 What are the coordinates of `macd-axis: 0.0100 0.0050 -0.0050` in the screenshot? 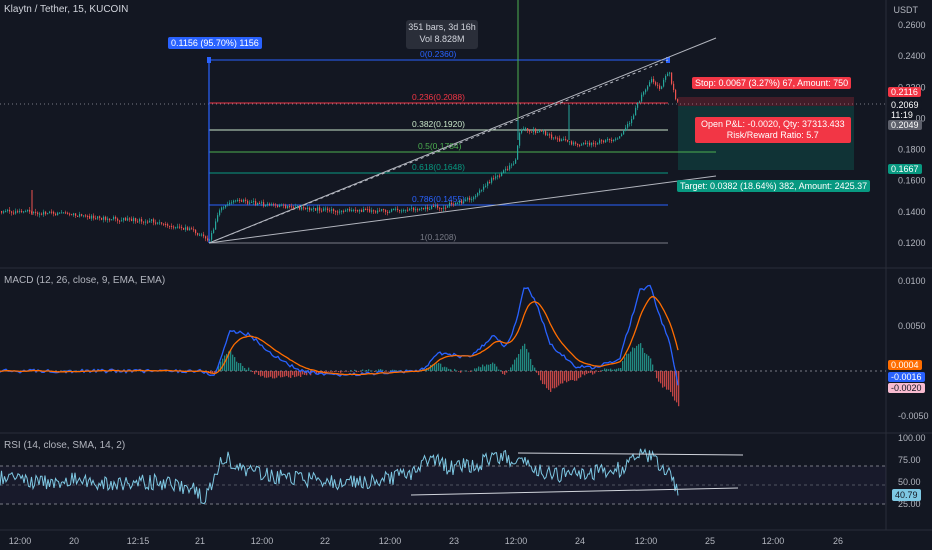 It's located at (913, 348).